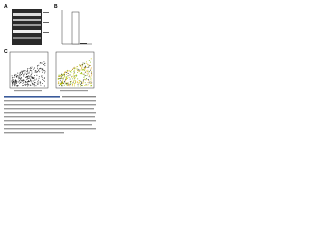  Describe the element at coordinates (83, 43) in the screenshot. I see `bar` at that location.